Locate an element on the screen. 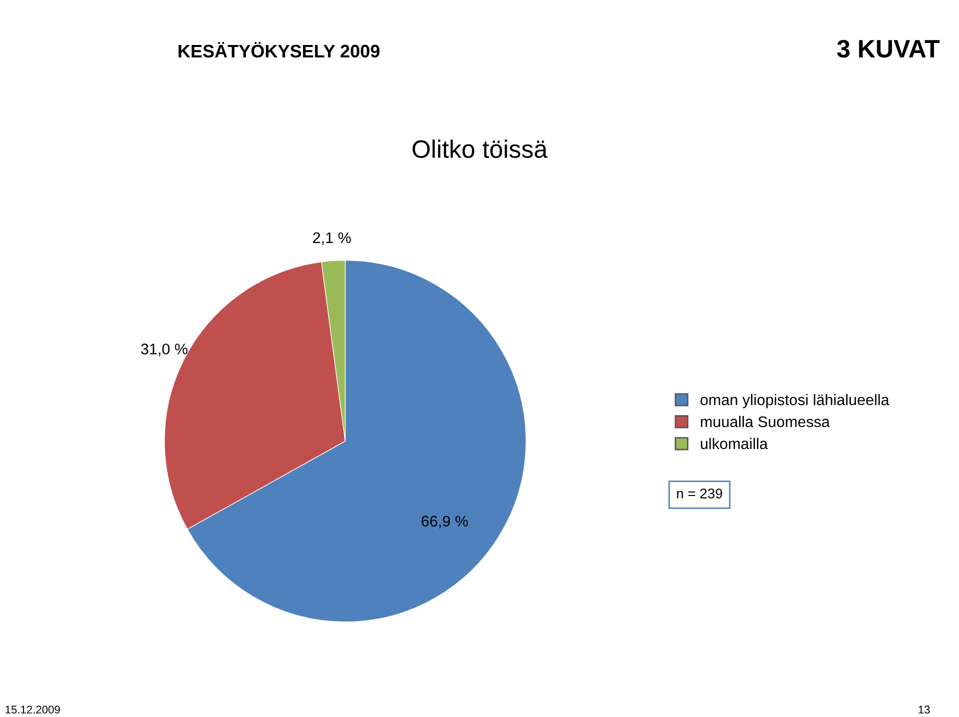 Image resolution: width=959 pixels, height=717 pixels. data-label: 31,0 % is located at coordinates (164, 350).